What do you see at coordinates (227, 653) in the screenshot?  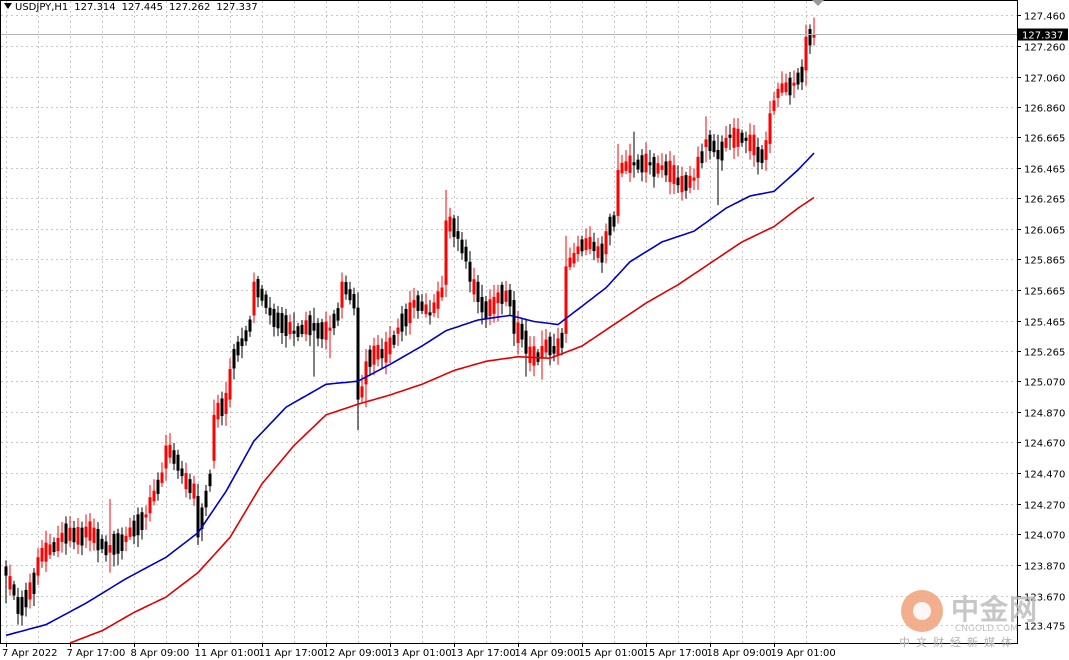 I see `x-tick-label: 11 Apr 01:00` at bounding box center [227, 653].